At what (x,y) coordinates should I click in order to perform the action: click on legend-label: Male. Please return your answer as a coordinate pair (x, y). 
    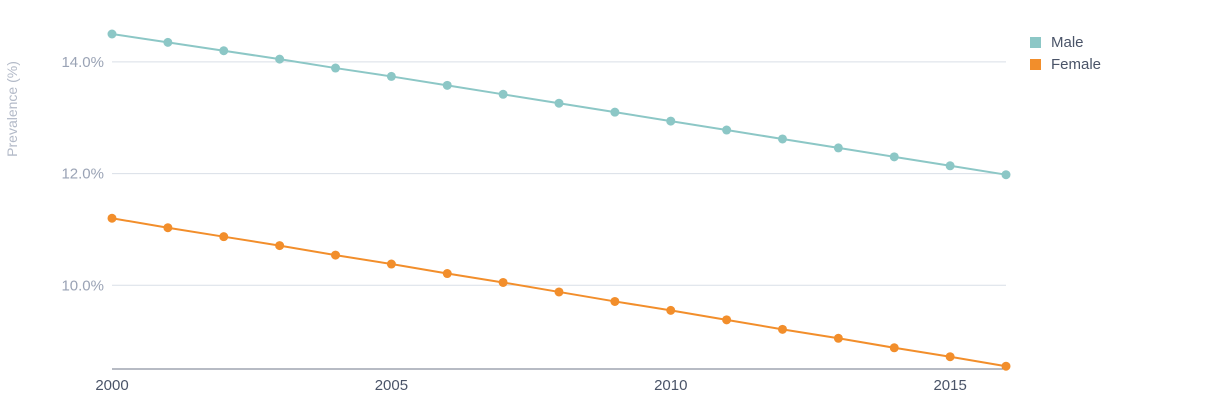
    Looking at the image, I should click on (1067, 42).